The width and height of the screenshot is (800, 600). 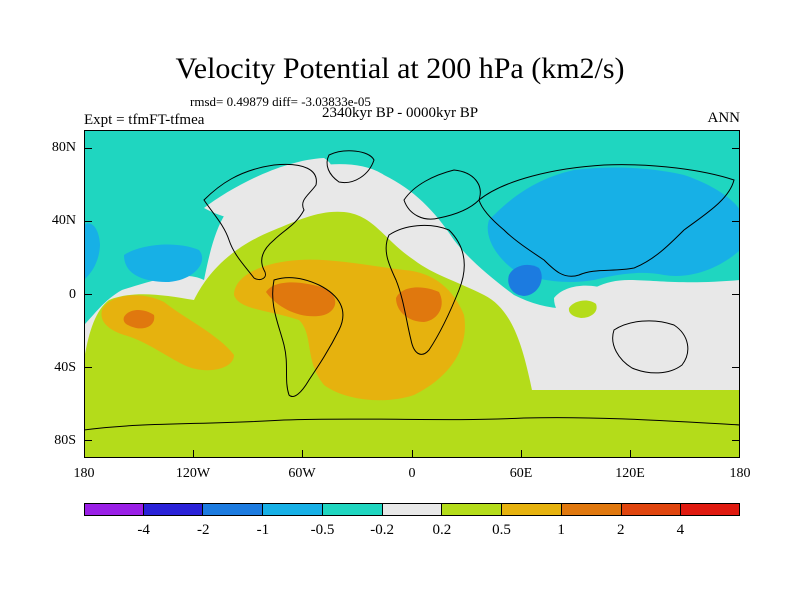 I want to click on colorbar-label: -0.5, so click(x=322, y=530).